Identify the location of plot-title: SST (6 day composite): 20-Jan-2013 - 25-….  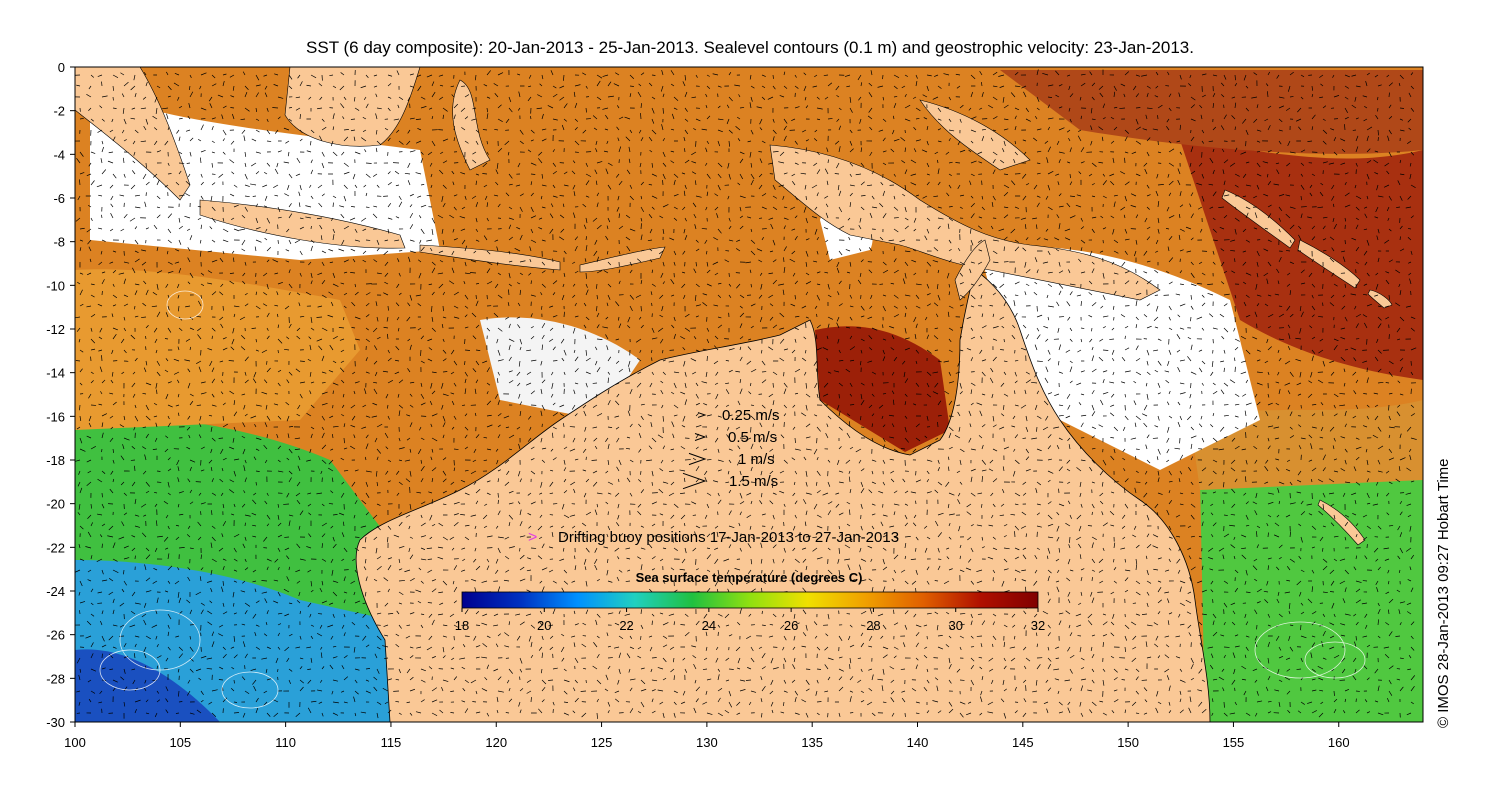
(750, 47).